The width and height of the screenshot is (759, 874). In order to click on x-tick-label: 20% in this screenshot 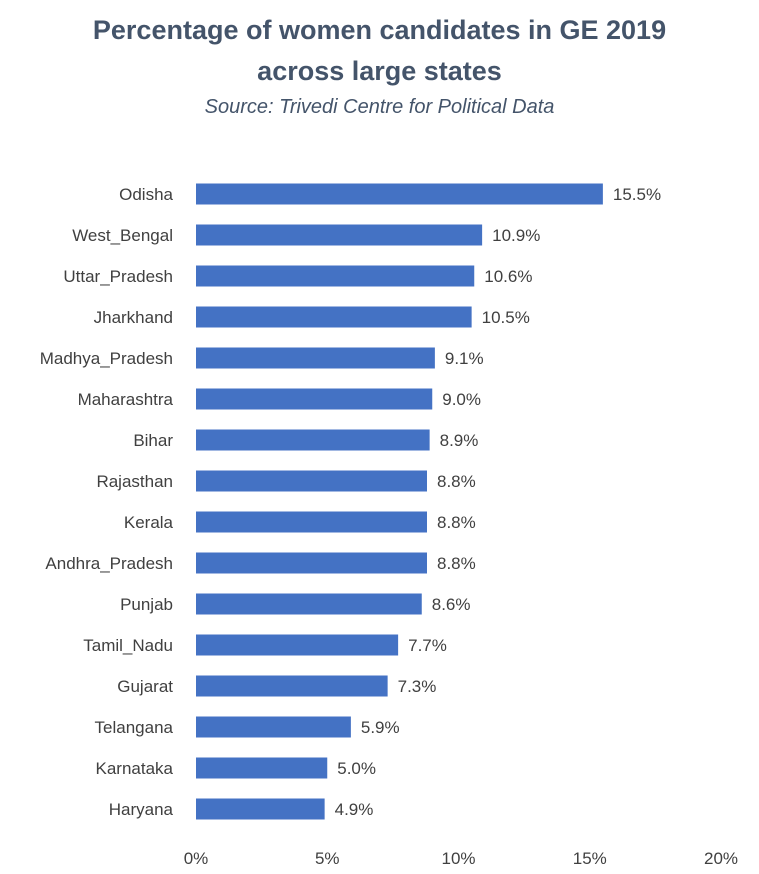, I will do `click(721, 858)`.